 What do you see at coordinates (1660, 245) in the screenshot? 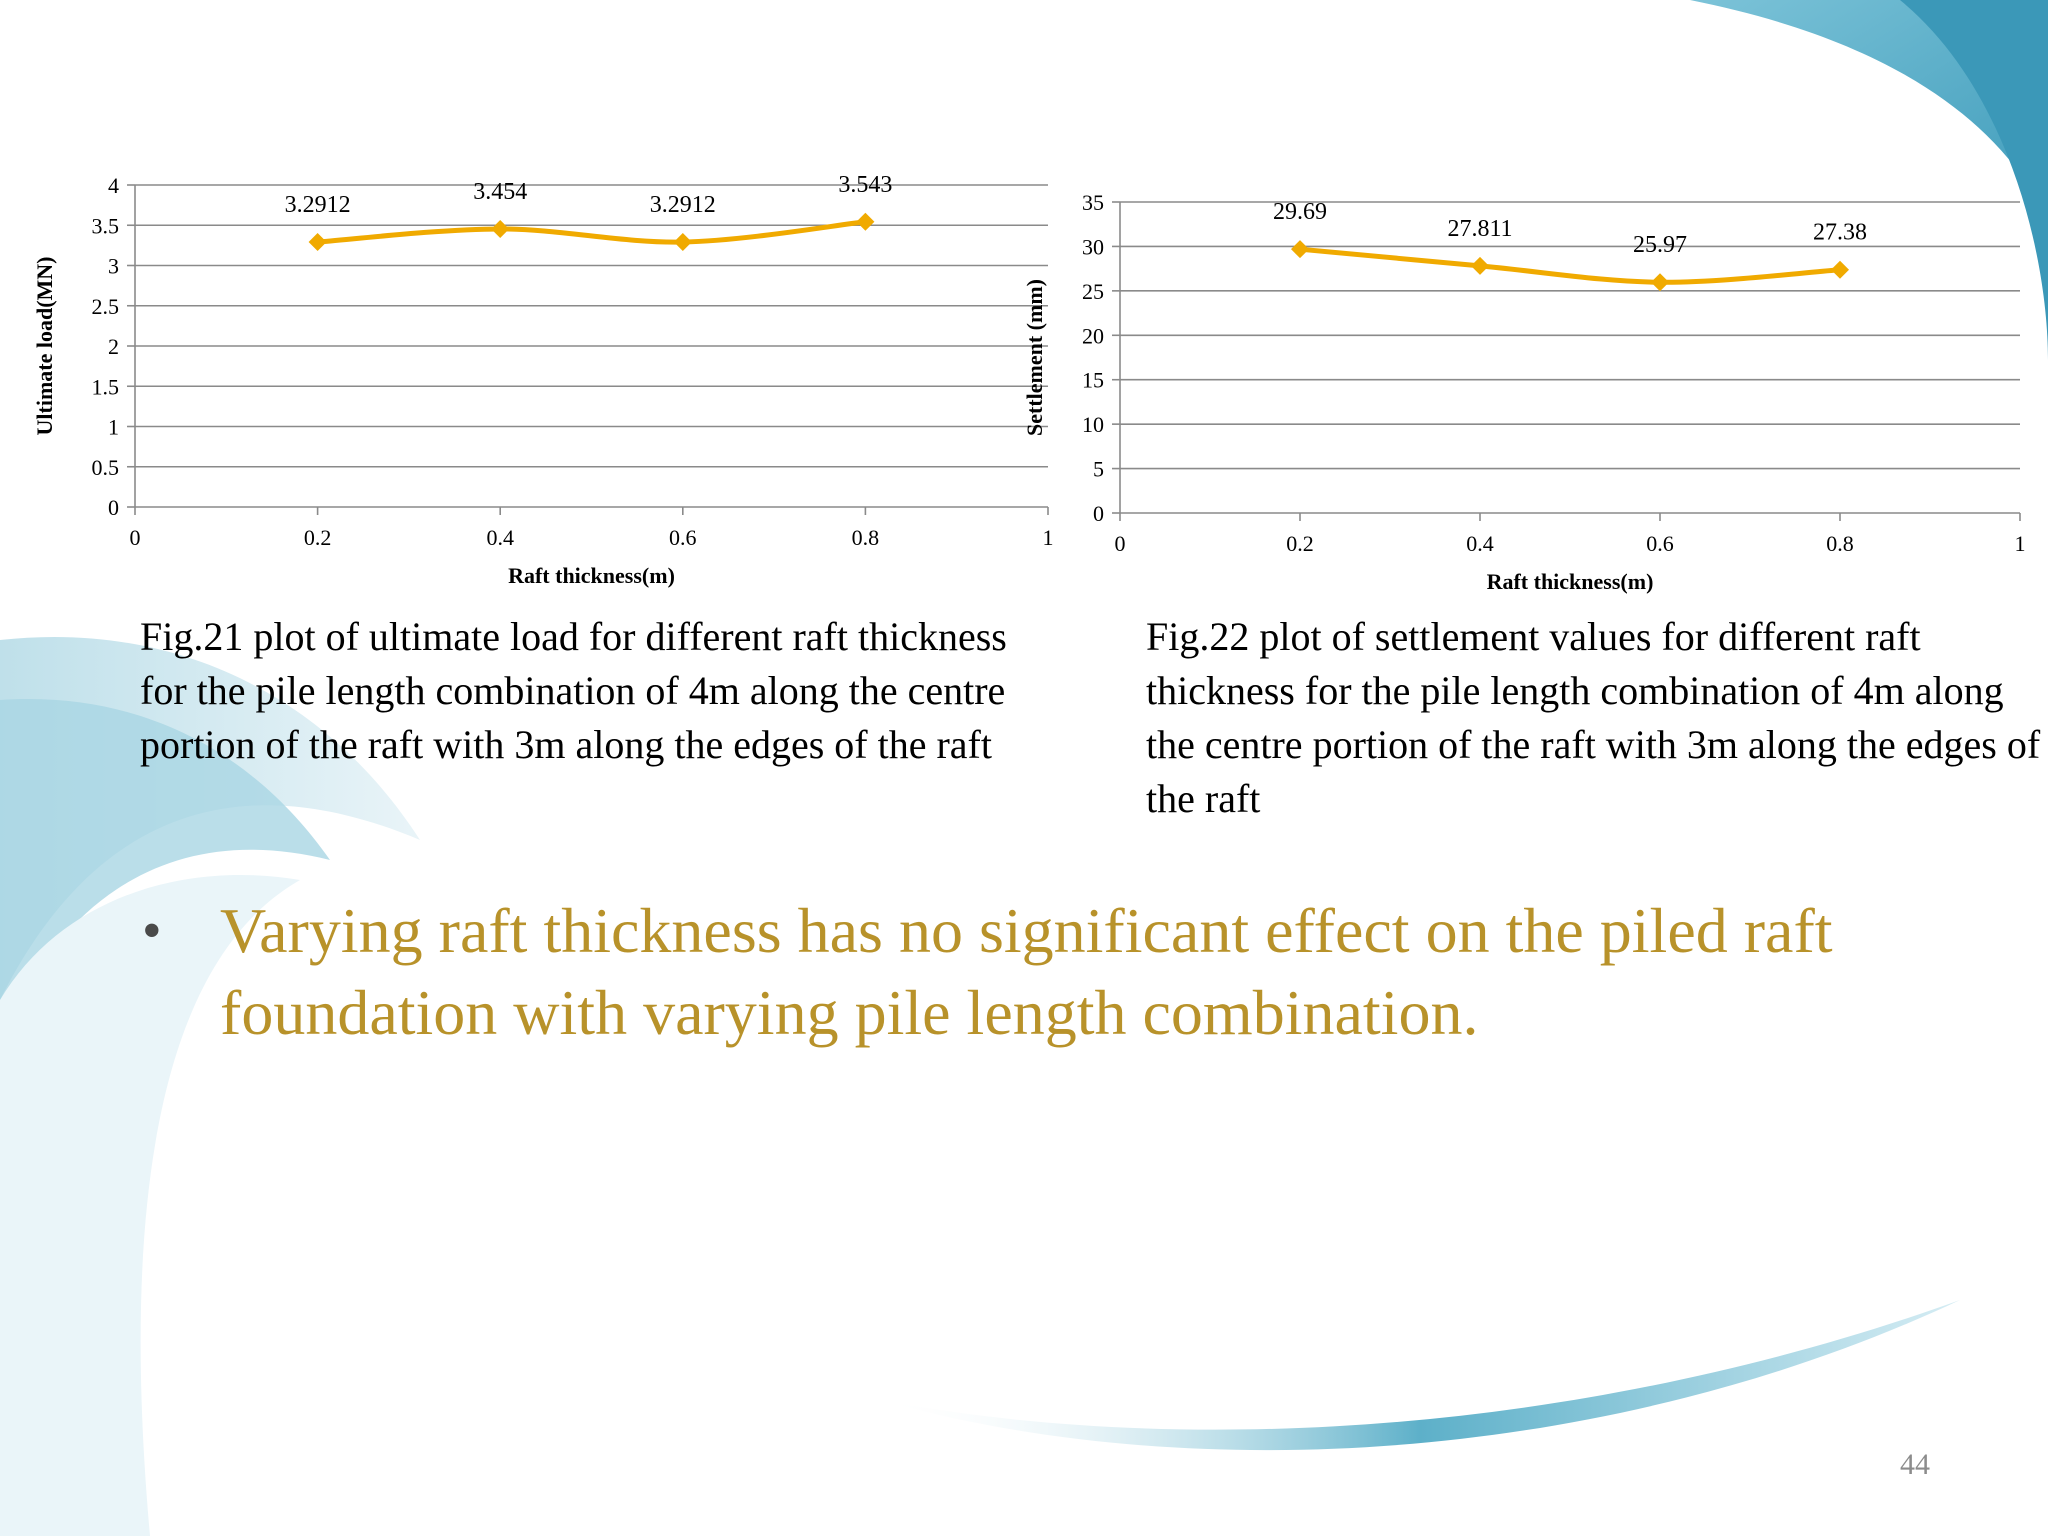
I see `data-label: 25.97` at bounding box center [1660, 245].